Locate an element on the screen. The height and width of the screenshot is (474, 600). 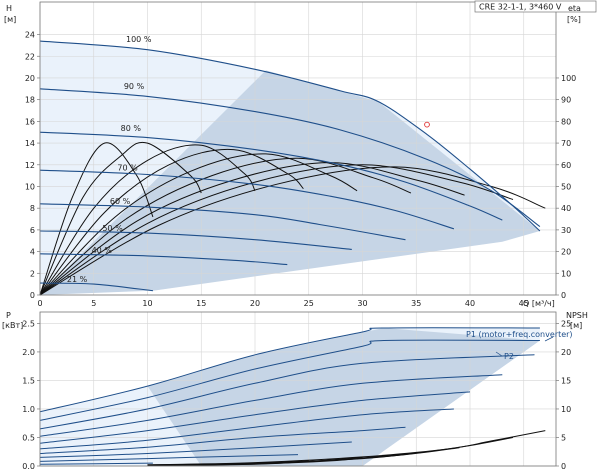
head-curve-label-5: 60 % is located at coordinates (120, 201).